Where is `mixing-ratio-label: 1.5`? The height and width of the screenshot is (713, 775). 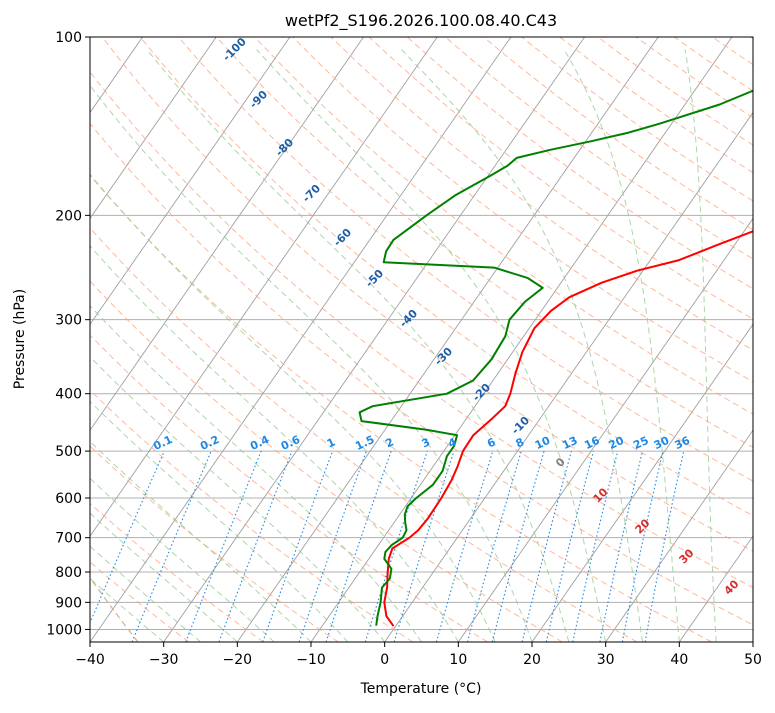 mixing-ratio-label: 1.5 is located at coordinates (364, 443).